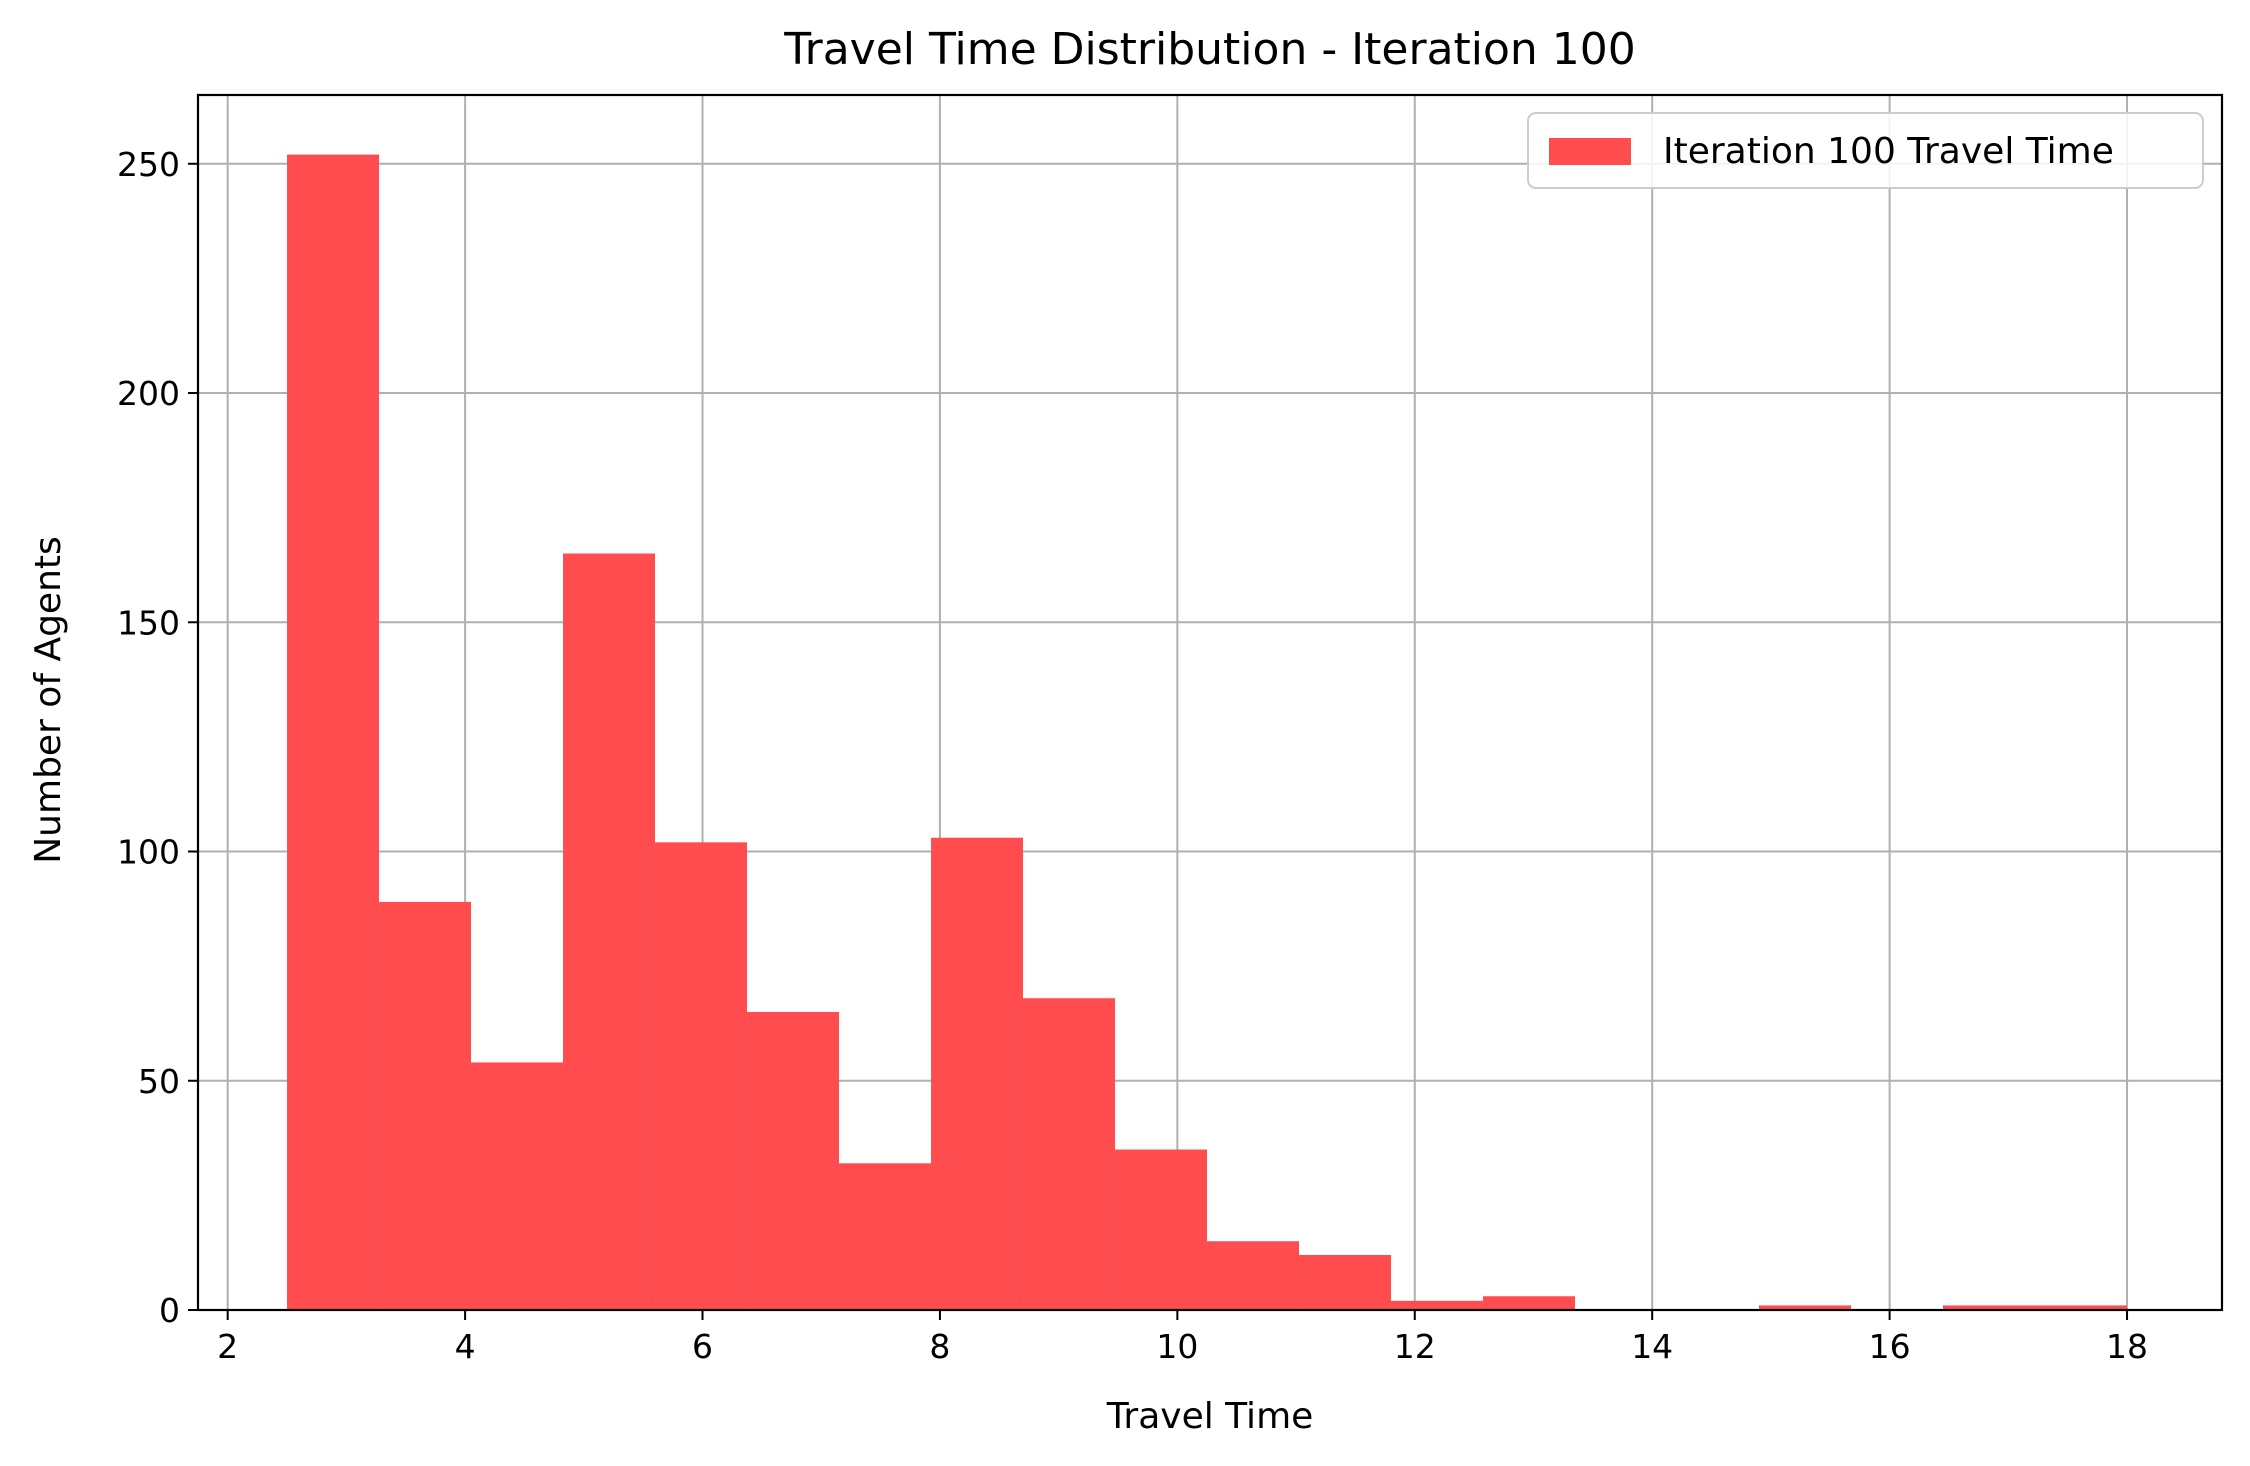 The width and height of the screenshot is (2250, 1466). I want to click on x-tick-label: 2, so click(227, 1346).